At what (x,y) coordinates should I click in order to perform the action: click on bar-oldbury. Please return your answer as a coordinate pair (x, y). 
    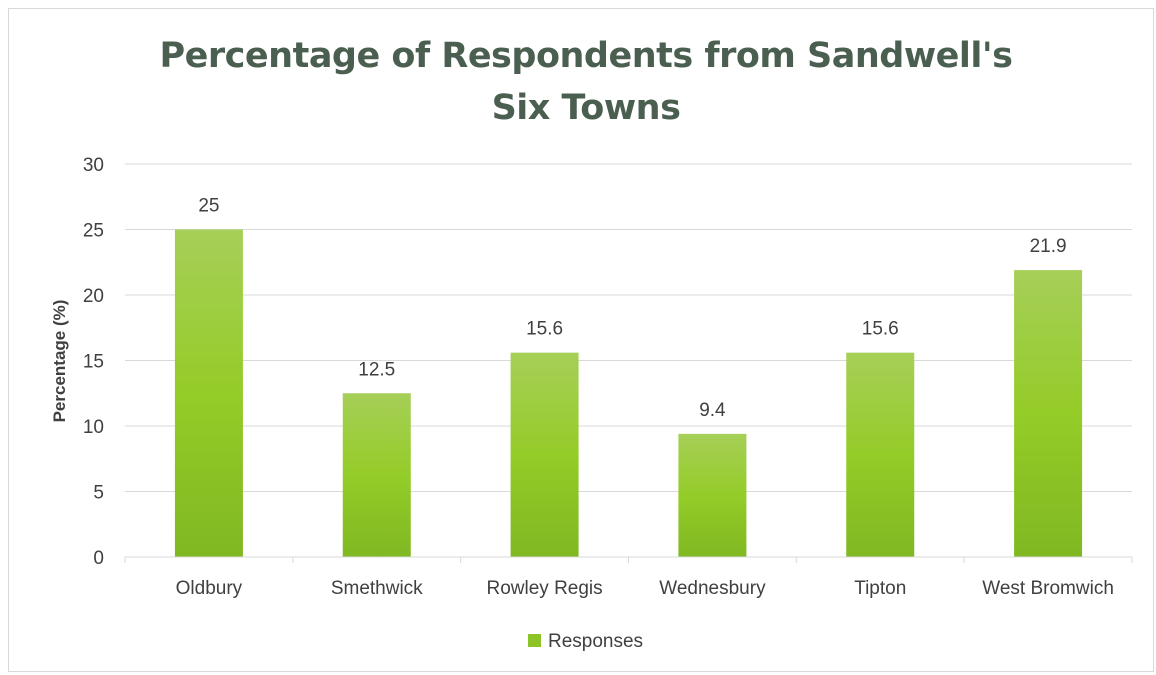
    Looking at the image, I should click on (208, 393).